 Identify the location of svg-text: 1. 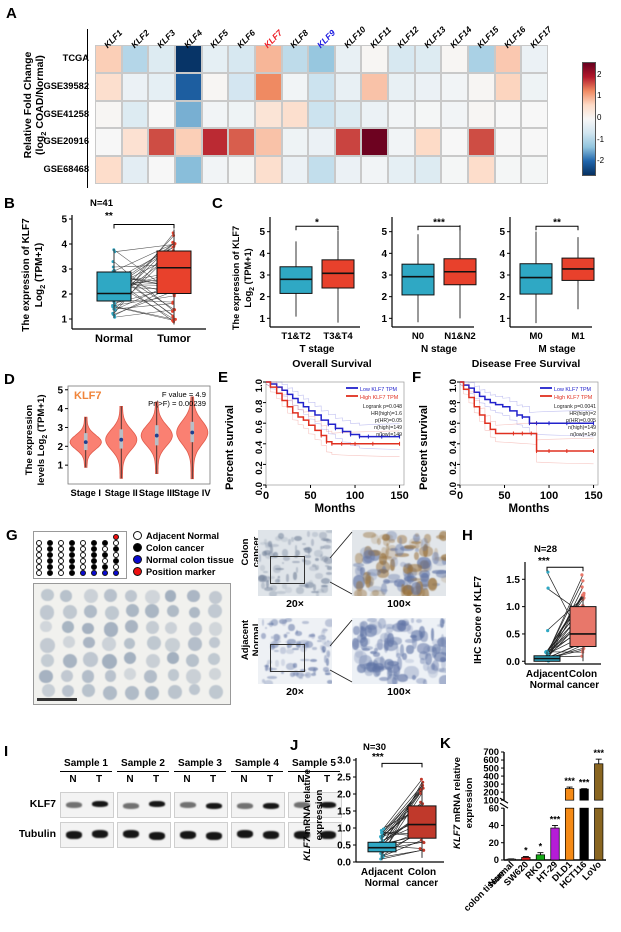
(262, 319).